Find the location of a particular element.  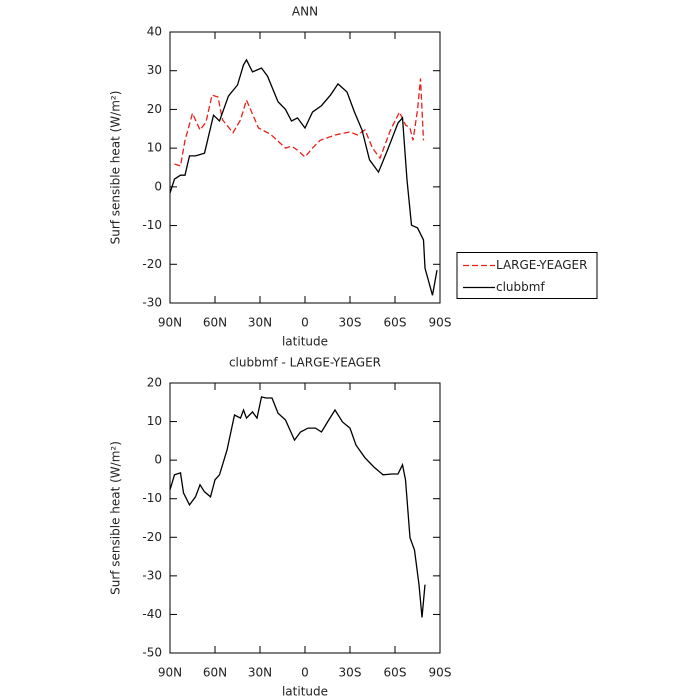

legend-label: LARGE-YEAGER is located at coordinates (541, 265).